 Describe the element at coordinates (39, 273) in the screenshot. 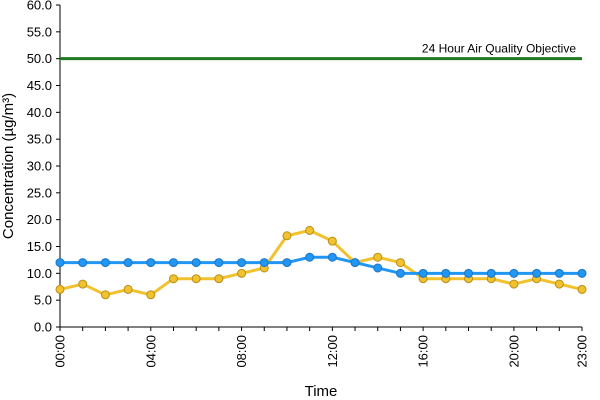

I see `y-tick-label: 10.0` at that location.